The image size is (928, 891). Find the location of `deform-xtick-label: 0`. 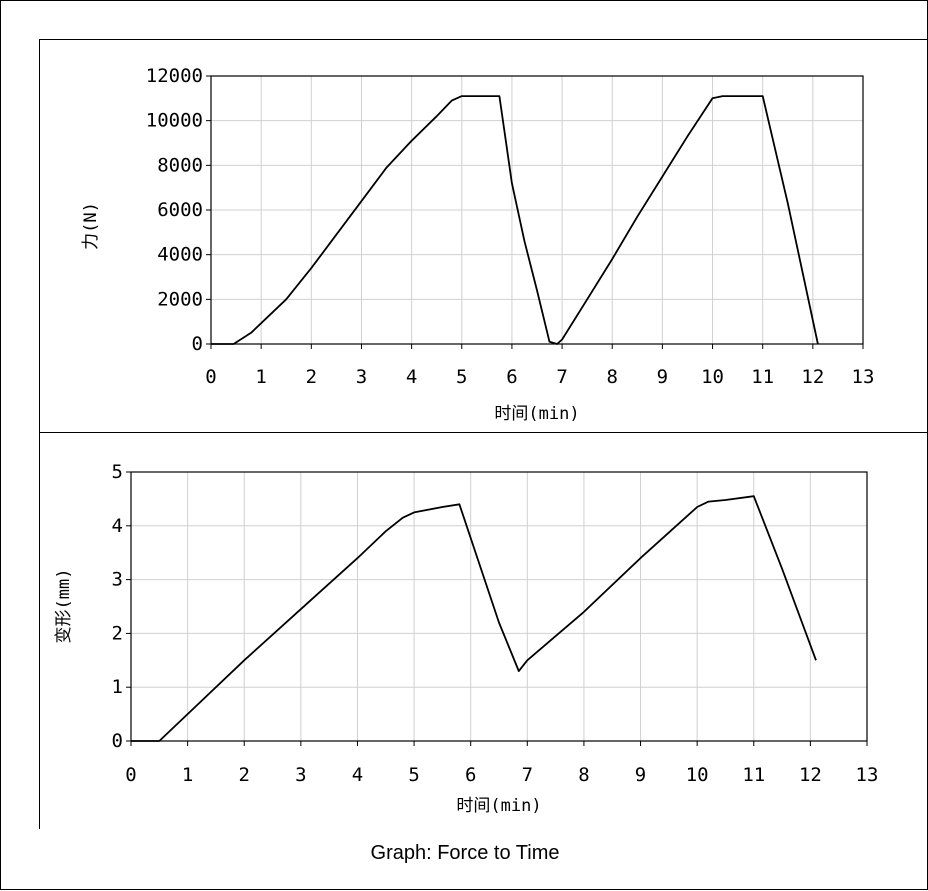

deform-xtick-label: 0 is located at coordinates (130, 775).